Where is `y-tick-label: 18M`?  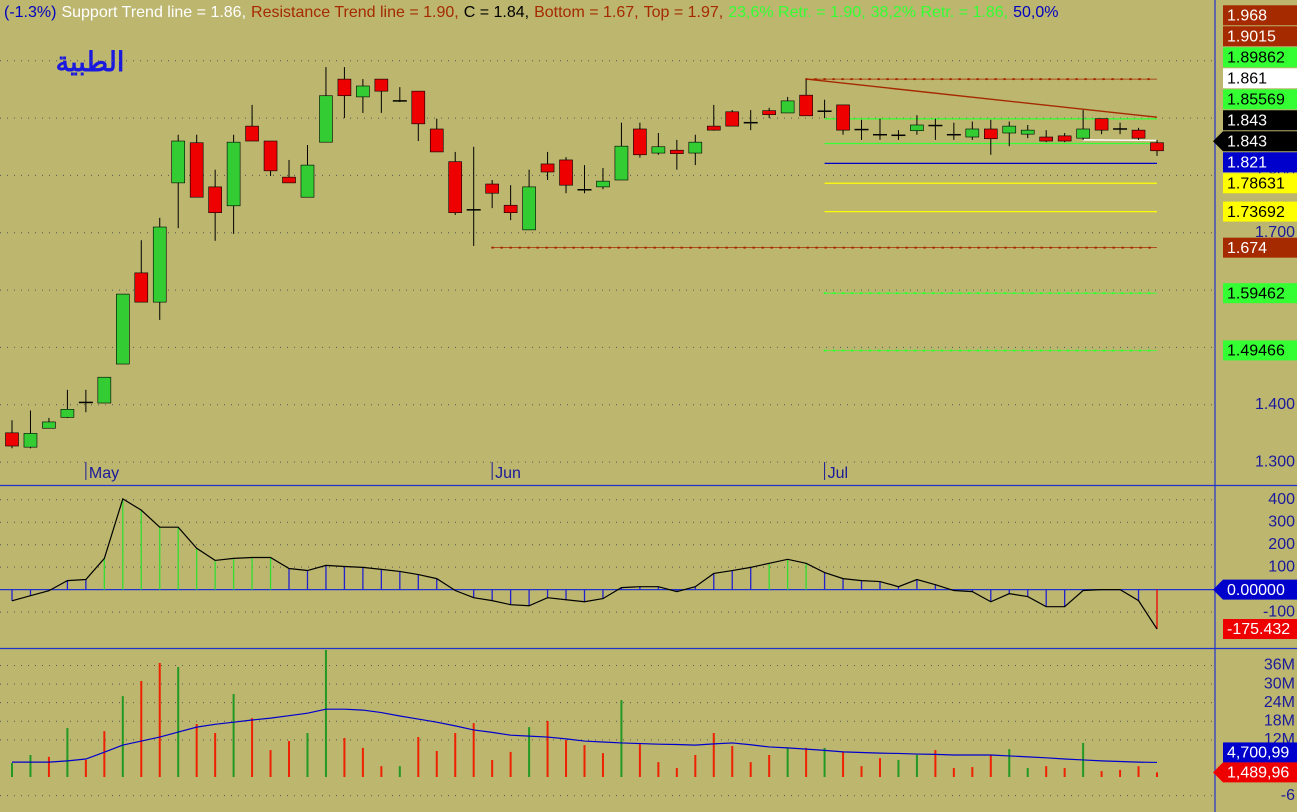
y-tick-label: 18M is located at coordinates (1279, 720).